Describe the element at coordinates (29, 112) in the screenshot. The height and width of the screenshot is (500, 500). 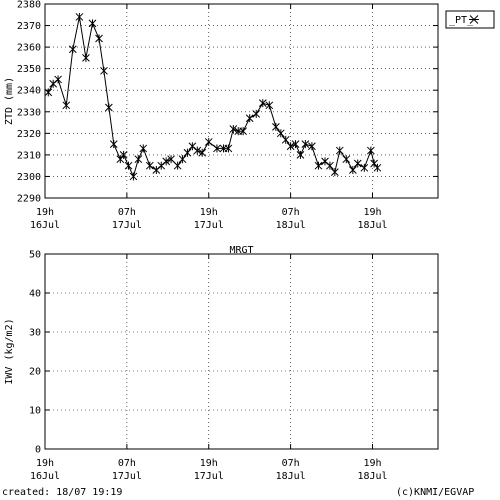
I see `y-tick-label: 2330` at that location.